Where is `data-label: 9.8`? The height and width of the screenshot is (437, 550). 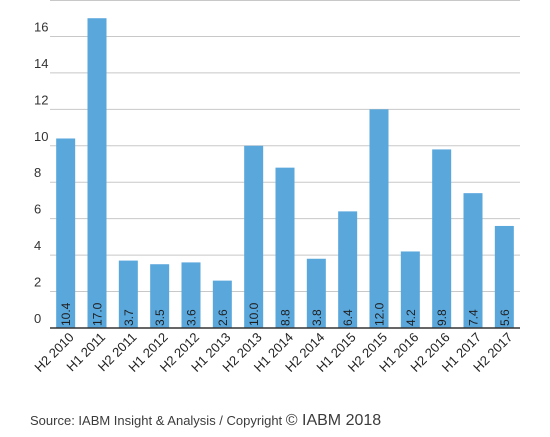 data-label: 9.8 is located at coordinates (442, 317).